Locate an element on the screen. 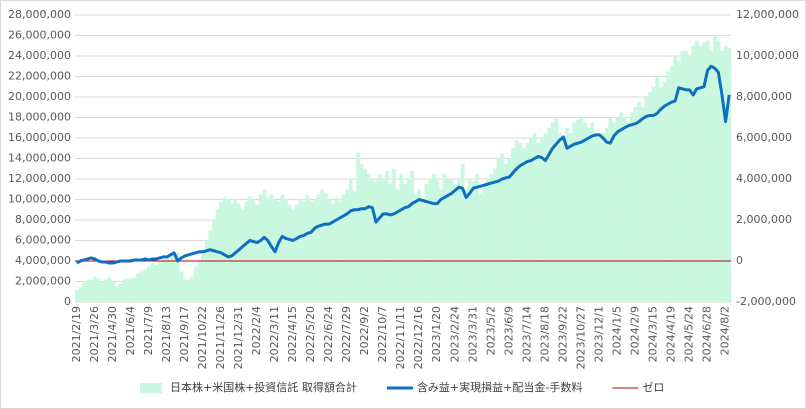  x-tick-label: 2021/3/26 is located at coordinates (94, 334).